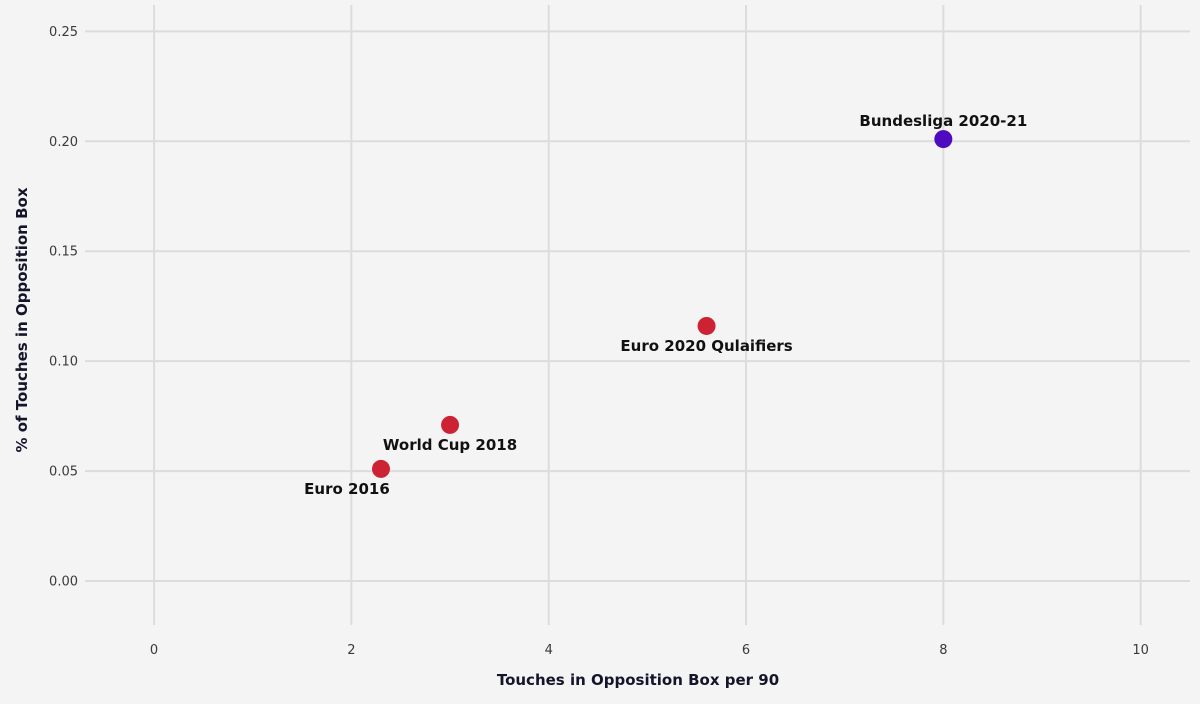 The image size is (1200, 704). I want to click on y-axis-title: % of Touches in Opposition Box, so click(22, 319).